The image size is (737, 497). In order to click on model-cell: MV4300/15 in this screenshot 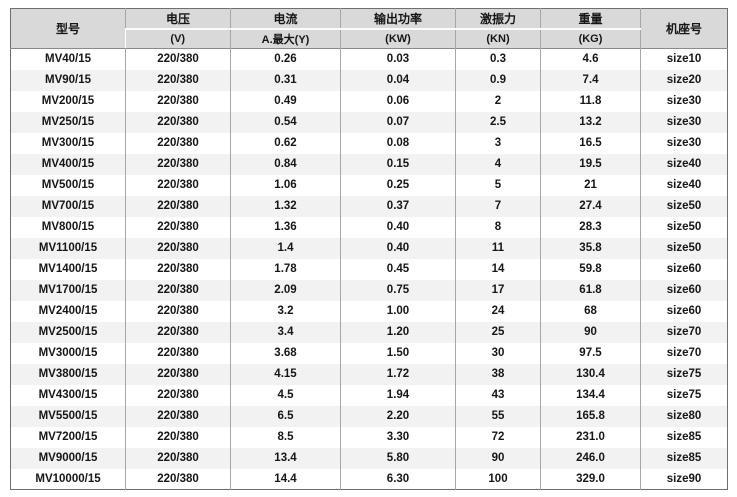, I will do `click(68, 395)`.